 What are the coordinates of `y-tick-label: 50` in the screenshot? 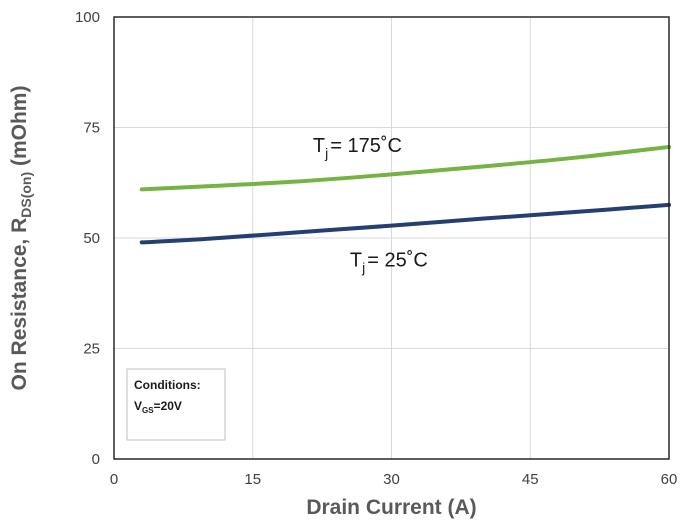 It's located at (91, 238).